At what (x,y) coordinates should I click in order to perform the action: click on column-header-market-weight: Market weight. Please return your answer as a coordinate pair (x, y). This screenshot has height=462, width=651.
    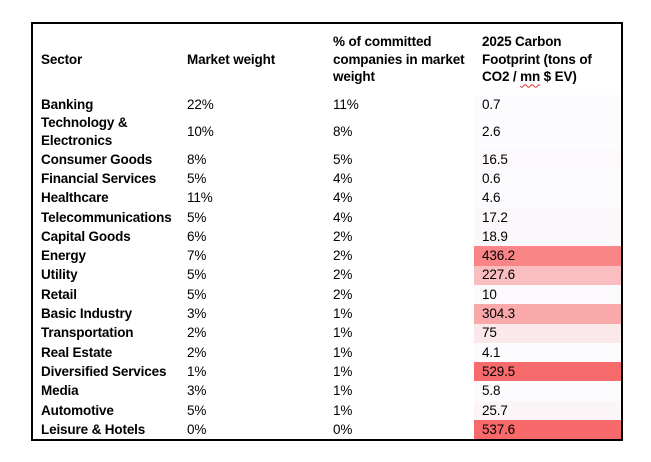
    Looking at the image, I should click on (252, 59).